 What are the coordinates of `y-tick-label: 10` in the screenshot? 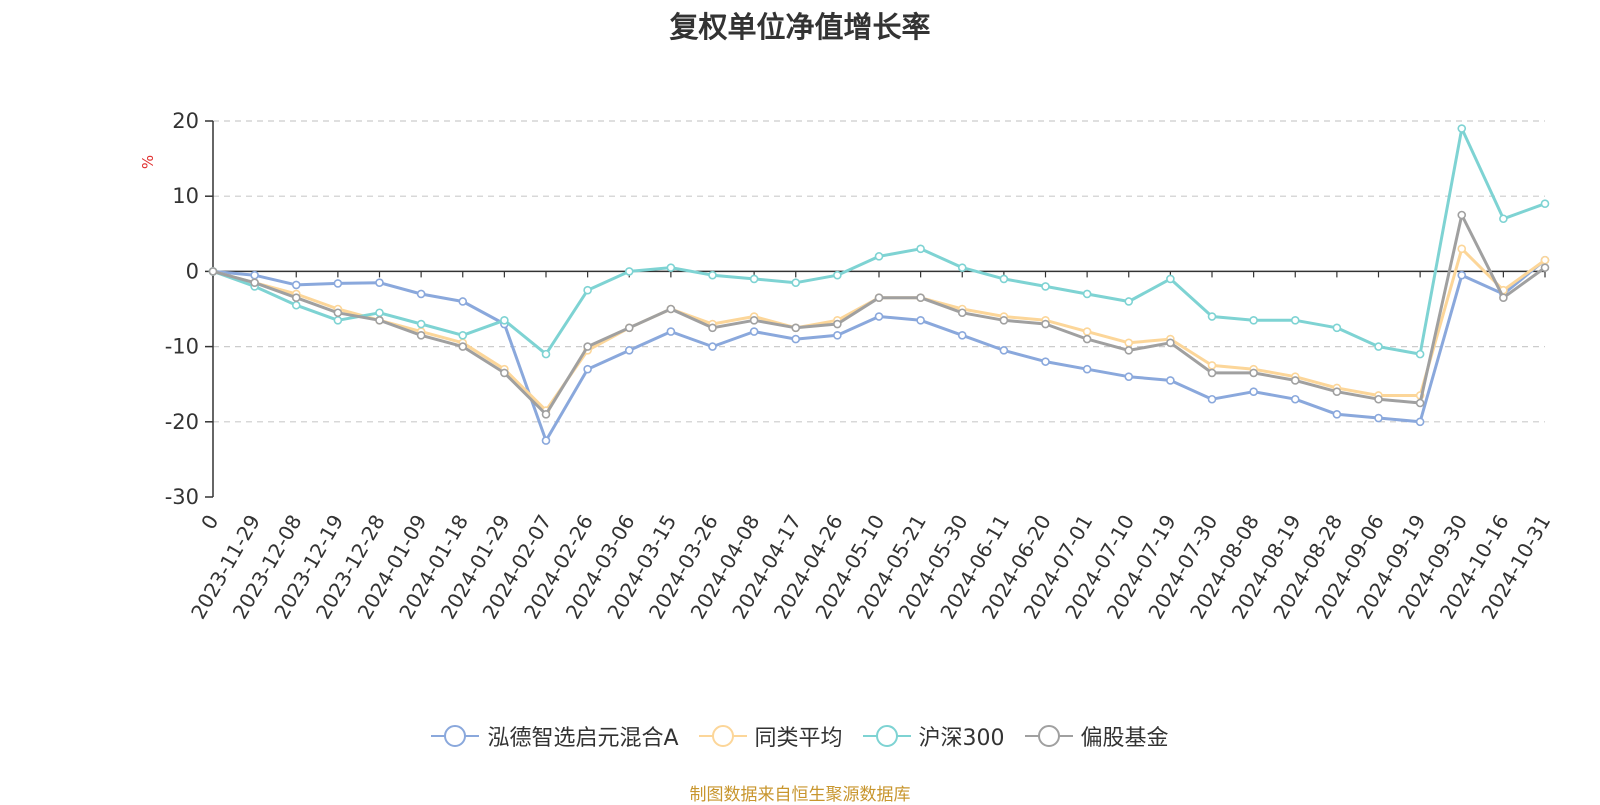 It's located at (185, 196).